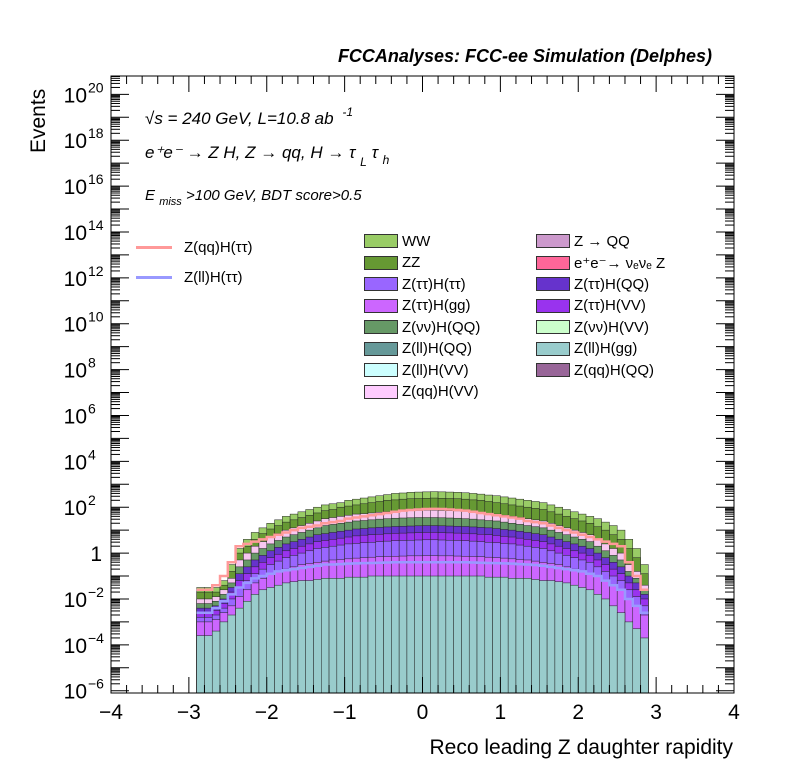 Image resolution: width=796 pixels, height=772 pixels. Describe the element at coordinates (92, 363) in the screenshot. I see `y-tick-exponent: 8` at that location.